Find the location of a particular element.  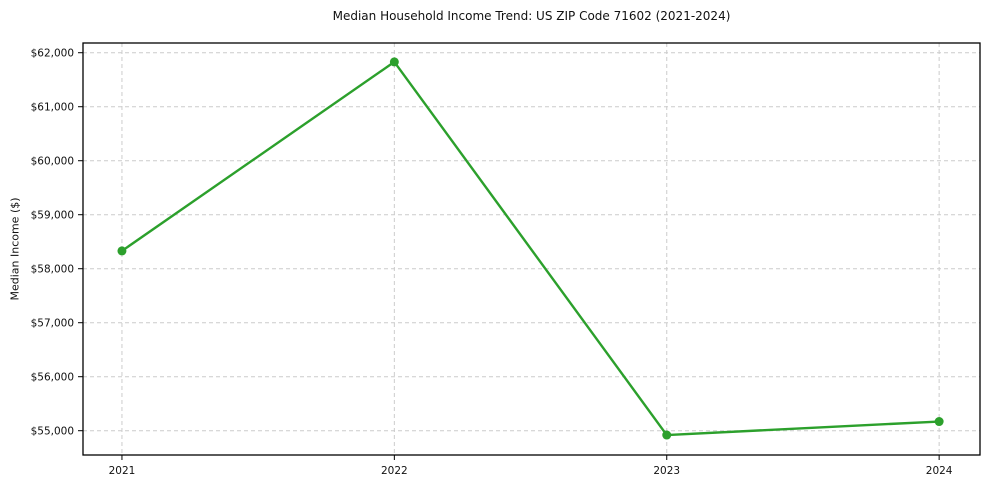

y-tick-label: $55,000 is located at coordinates (52, 431).